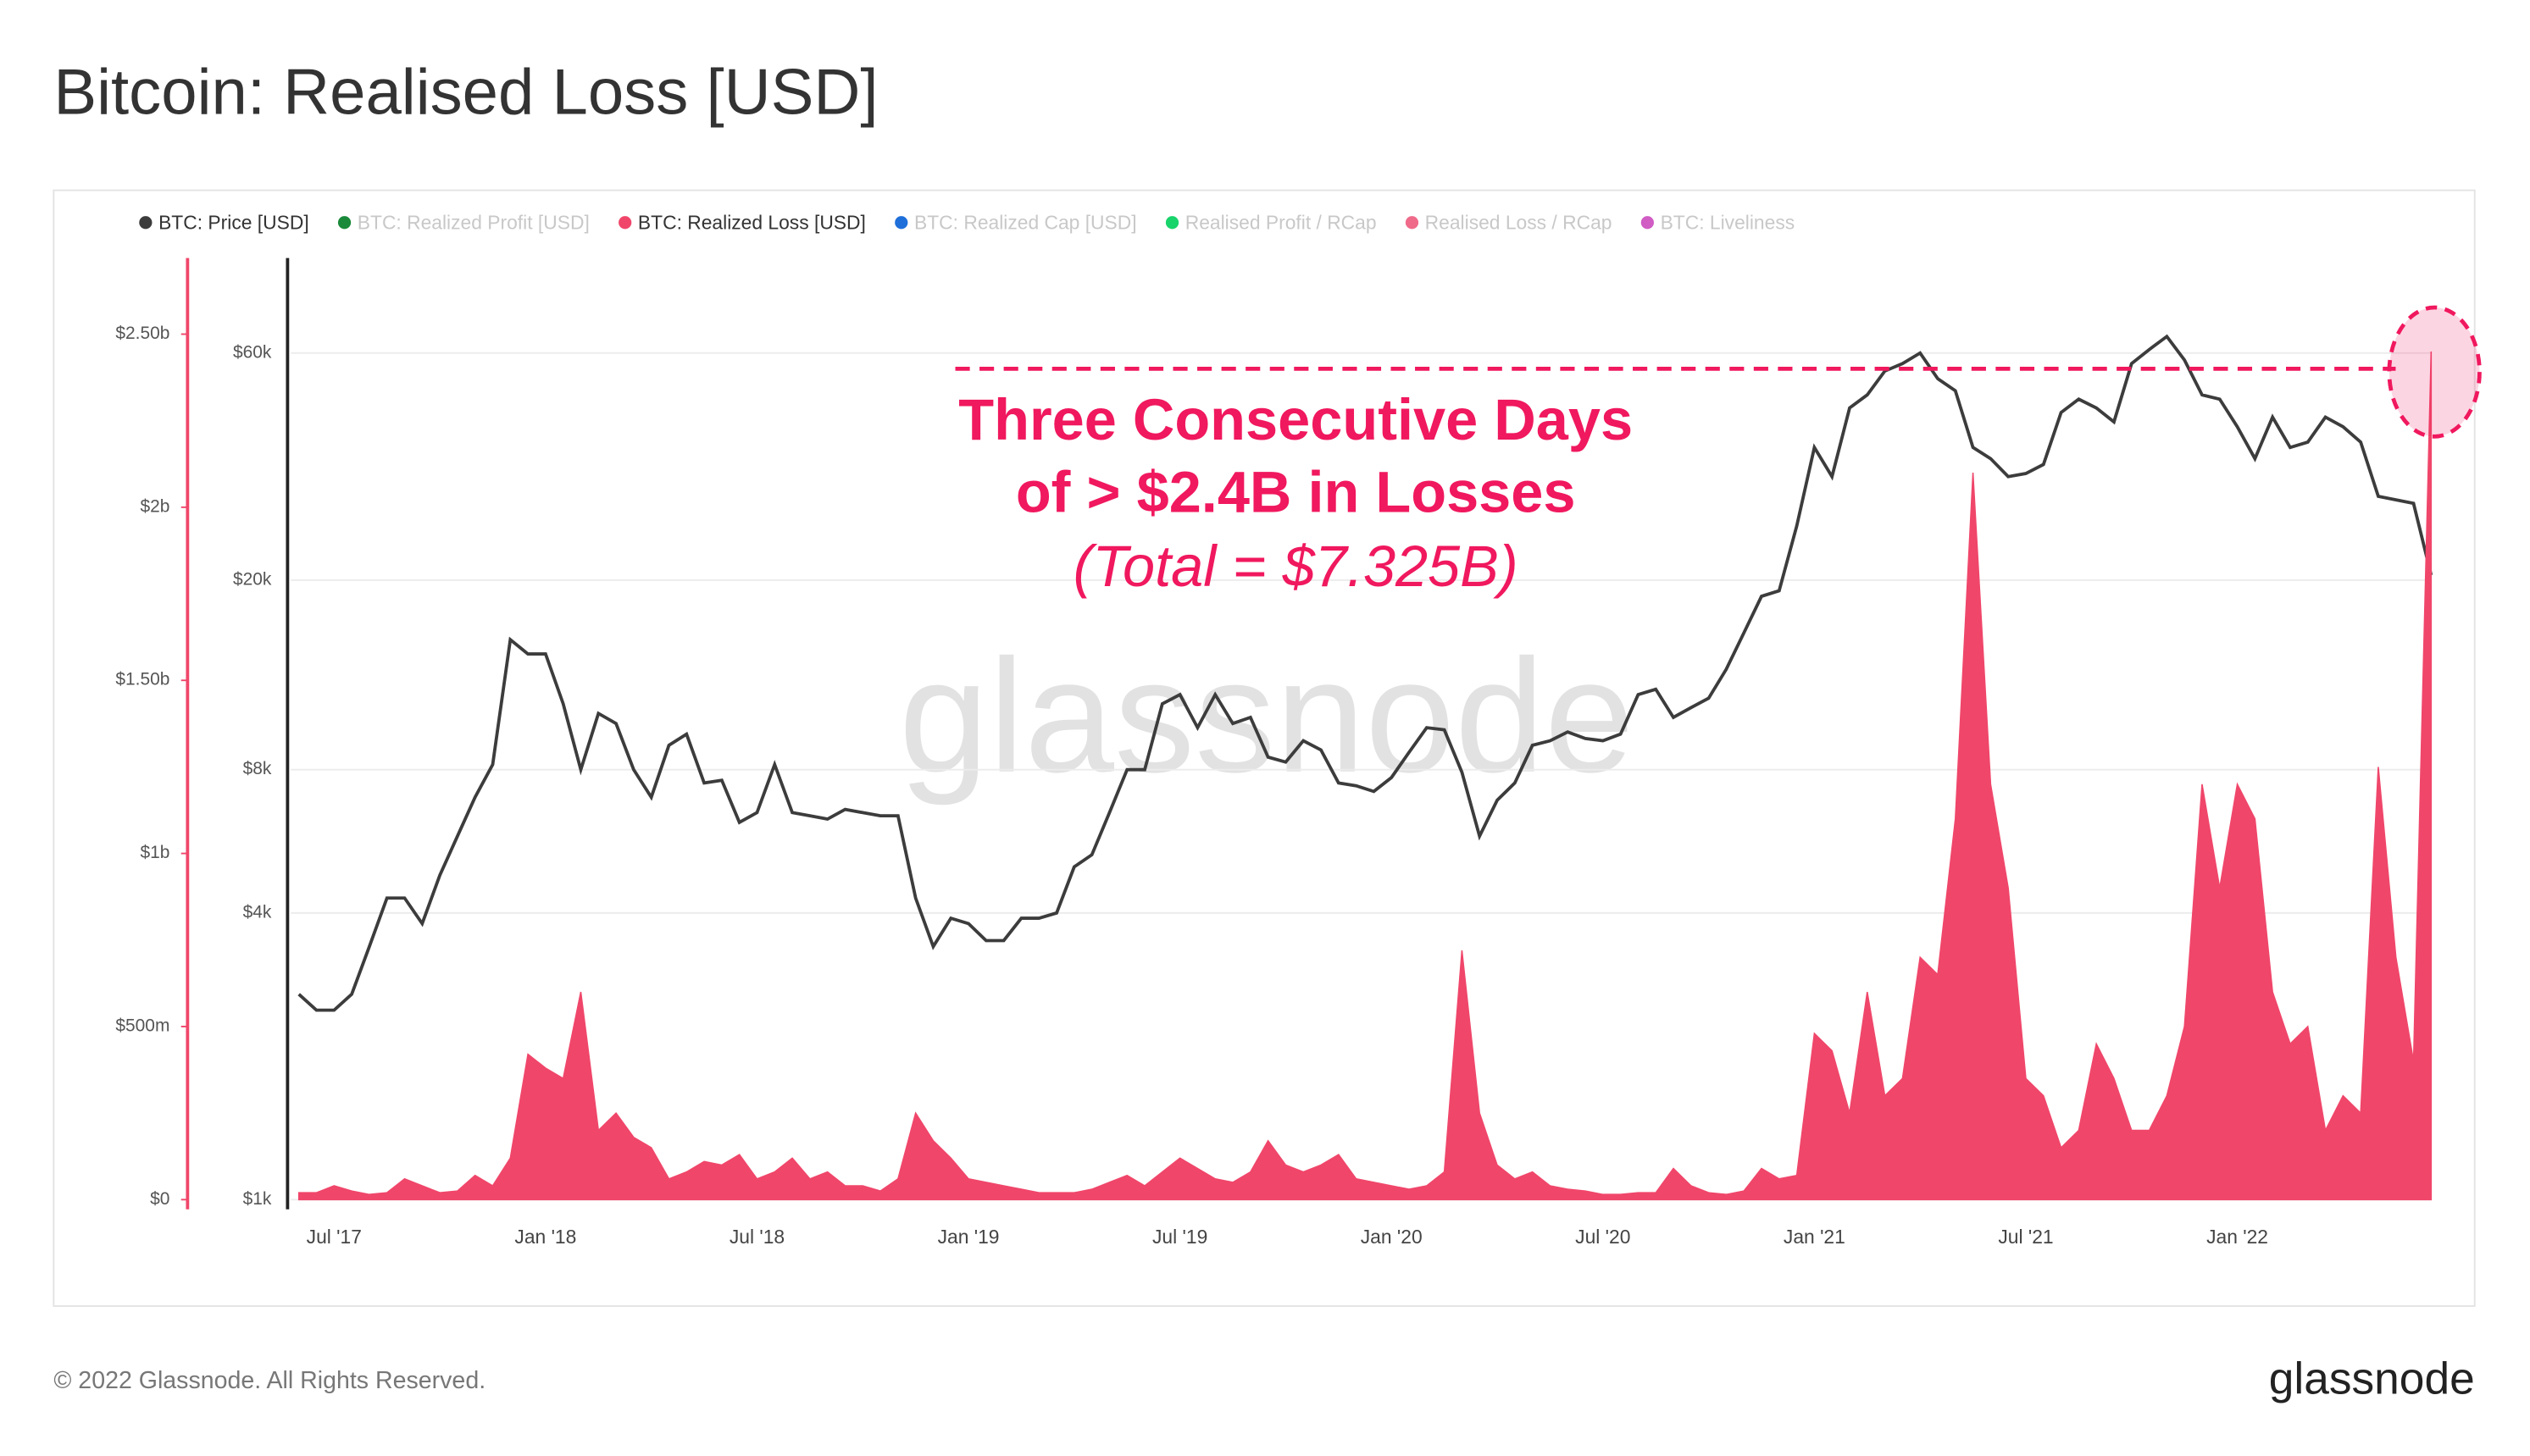 This screenshot has height=1456, width=2530. Describe the element at coordinates (253, 352) in the screenshot. I see `y-tick-label: $60k` at that location.